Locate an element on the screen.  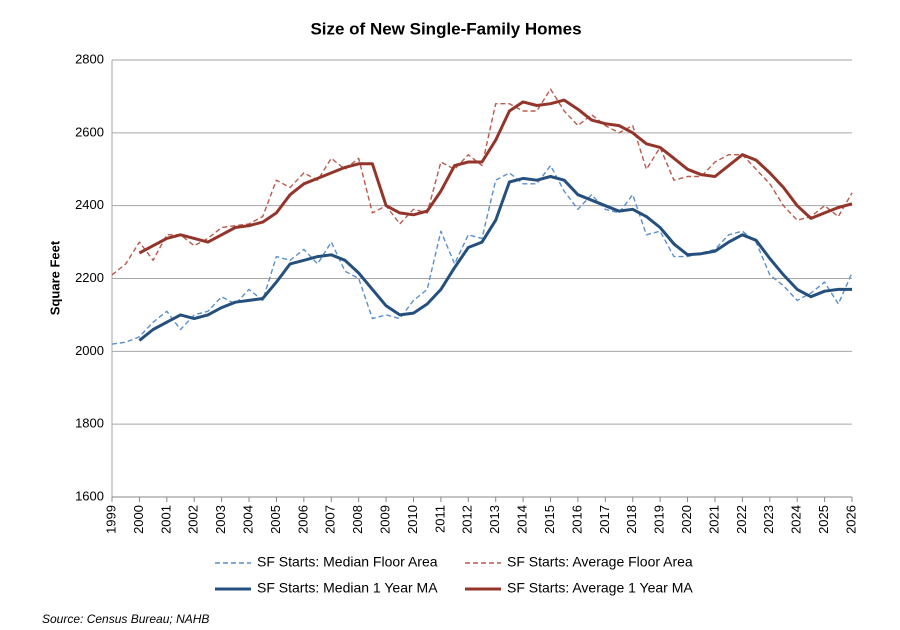
x-tick-label: 2006 is located at coordinates (302, 519).